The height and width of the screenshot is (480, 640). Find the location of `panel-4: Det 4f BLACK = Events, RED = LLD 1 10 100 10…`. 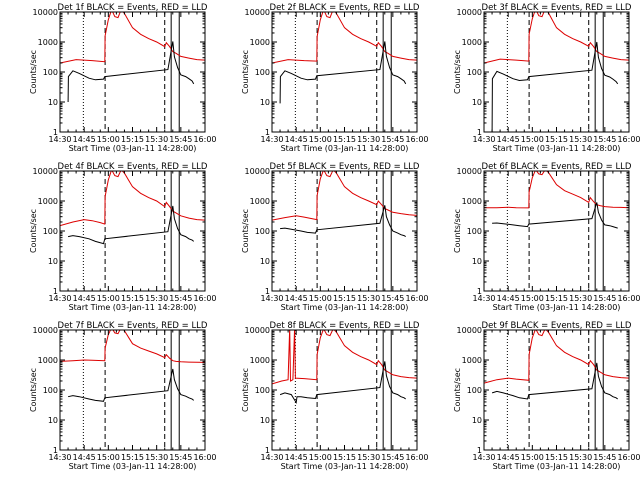

panel-4: Det 4f BLACK = Events, RED = LLD 1 10 100 10… is located at coordinates (123, 237).